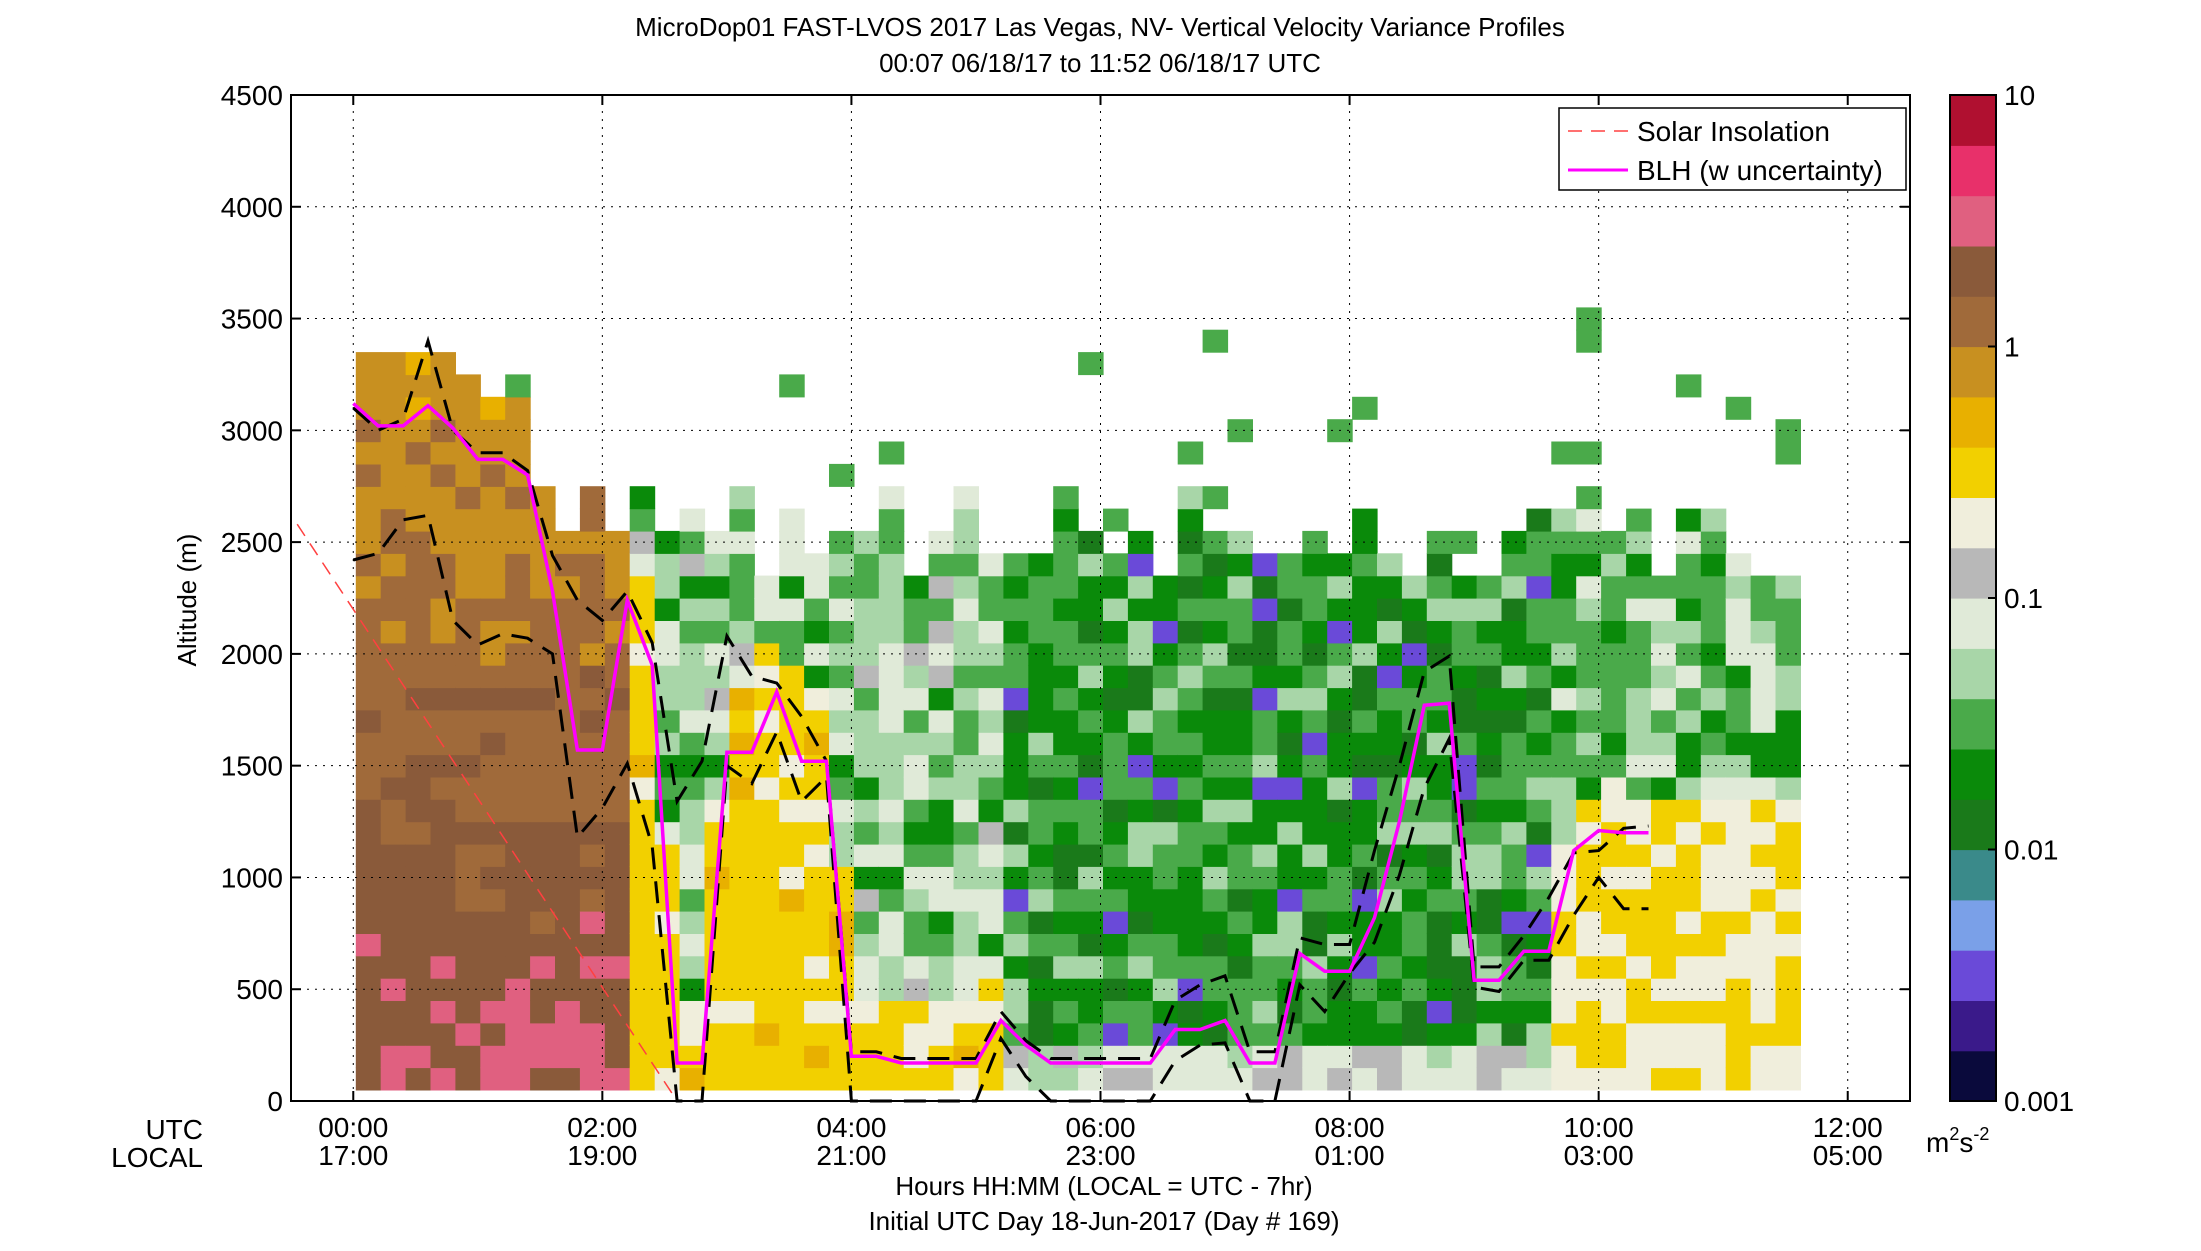  I want to click on y-tick-label: 4500, so click(252, 95).